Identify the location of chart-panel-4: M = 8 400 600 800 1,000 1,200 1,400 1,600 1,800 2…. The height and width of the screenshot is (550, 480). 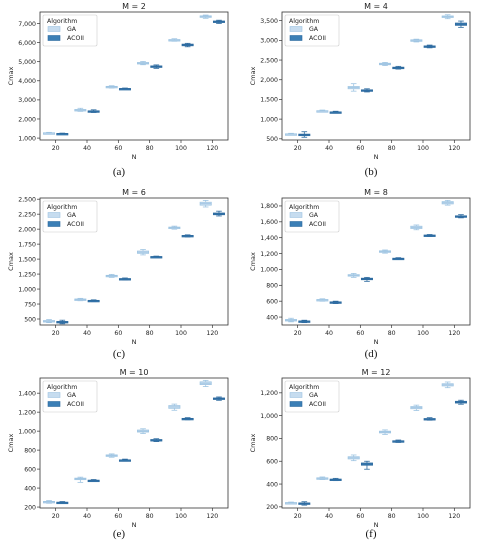
(360, 274).